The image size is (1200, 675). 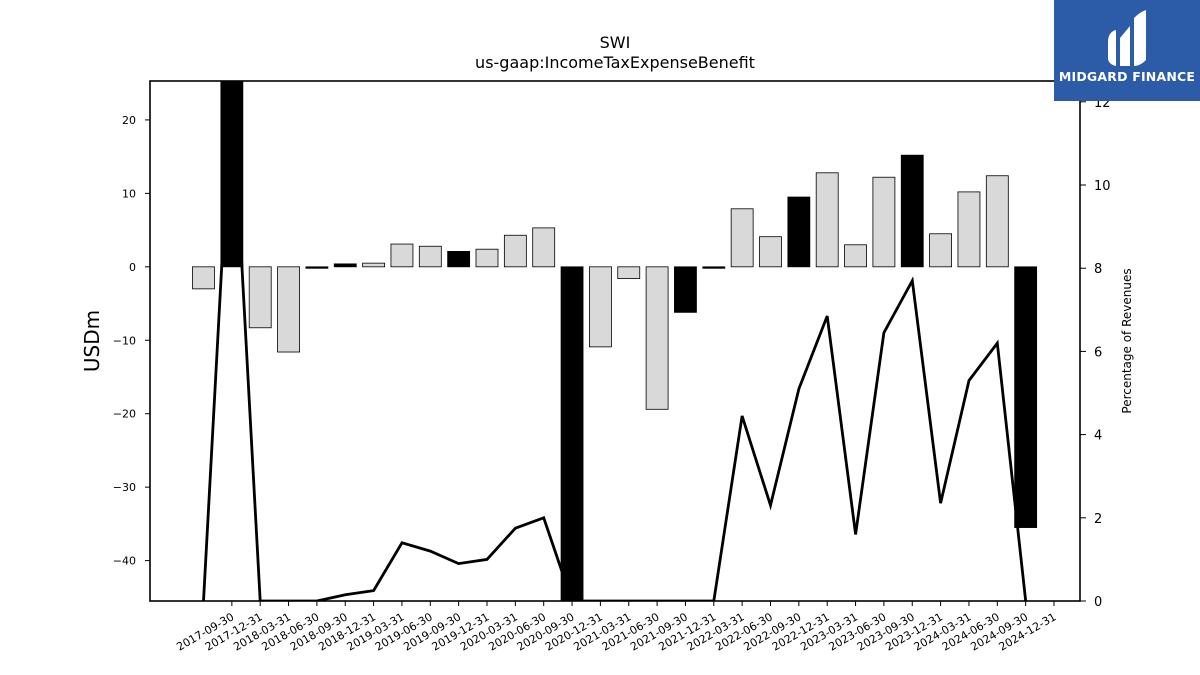 I want to click on y-tick-label: −30, so click(x=124, y=487).